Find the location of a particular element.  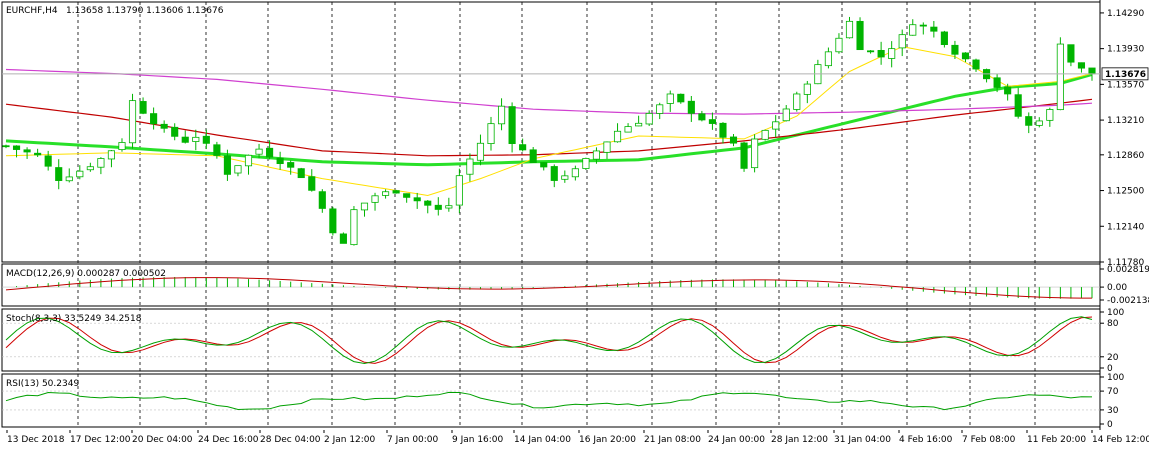

stoch-y-tick-label: 0 is located at coordinates (1110, 369).